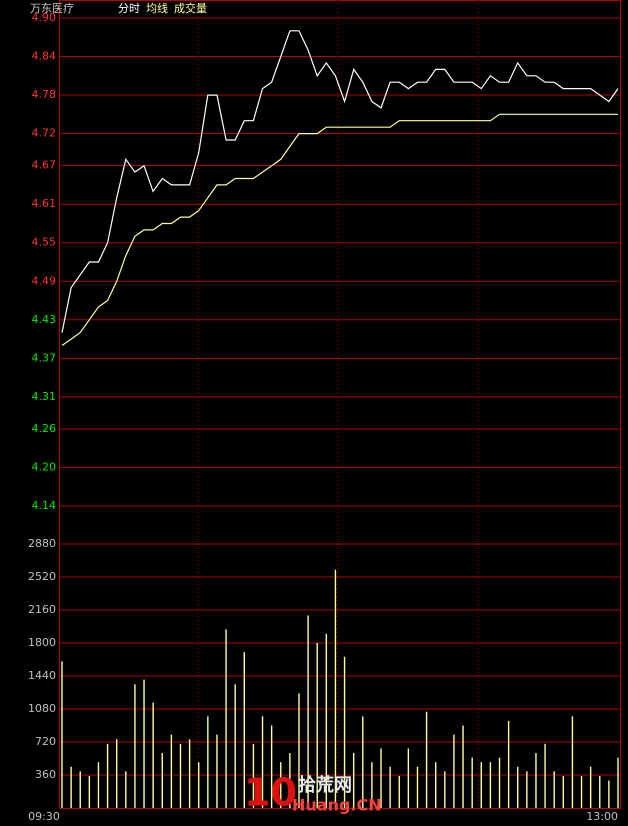  I want to click on y-tick-label: 4.61, so click(44, 203).